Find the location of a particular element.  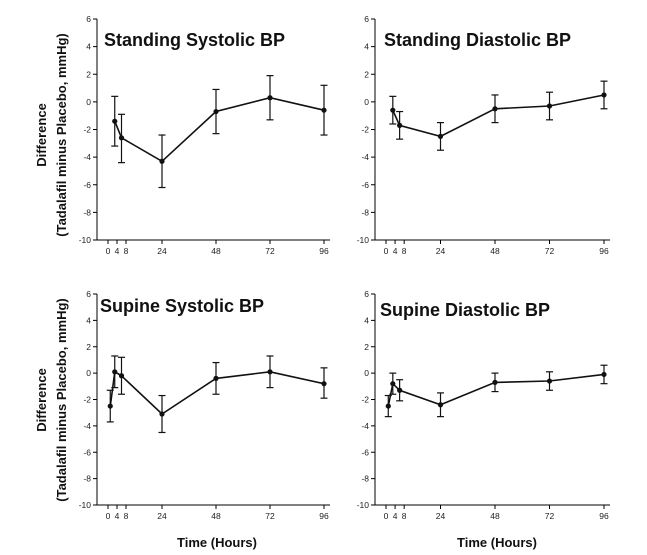

chart-title: Standing Systolic BP is located at coordinates (194, 40).